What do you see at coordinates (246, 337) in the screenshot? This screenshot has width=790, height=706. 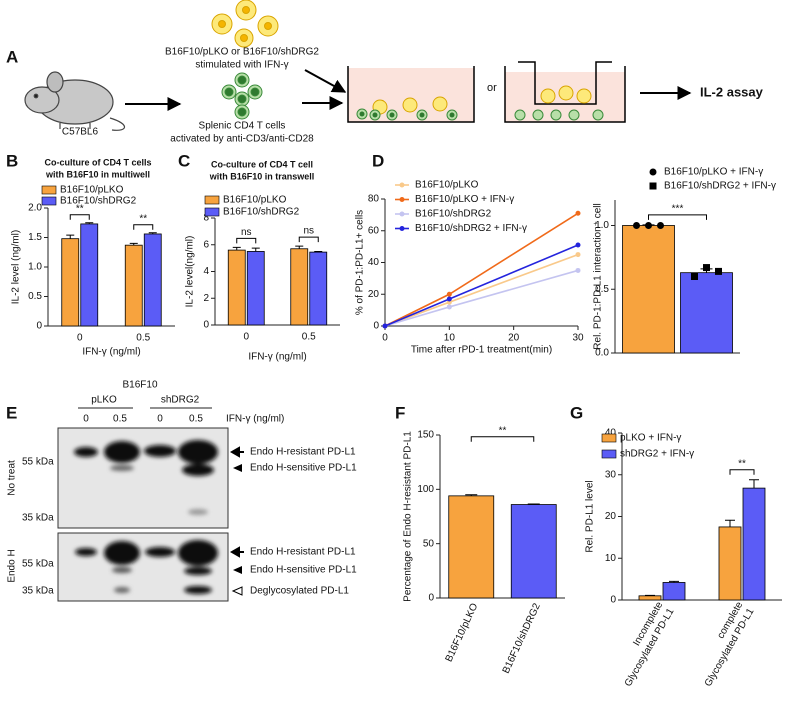 I see `x-tick-label: 0` at bounding box center [246, 337].